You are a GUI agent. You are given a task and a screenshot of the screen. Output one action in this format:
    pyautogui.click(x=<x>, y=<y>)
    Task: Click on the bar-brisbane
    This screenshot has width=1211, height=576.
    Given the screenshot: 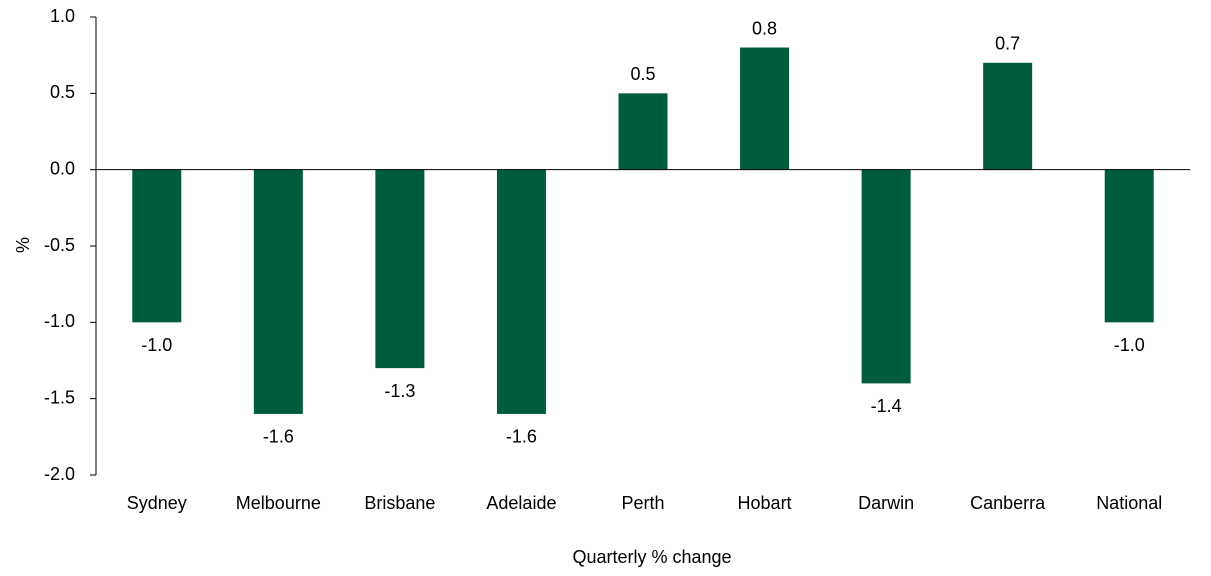 What is the action you would take?
    pyautogui.click(x=400, y=269)
    